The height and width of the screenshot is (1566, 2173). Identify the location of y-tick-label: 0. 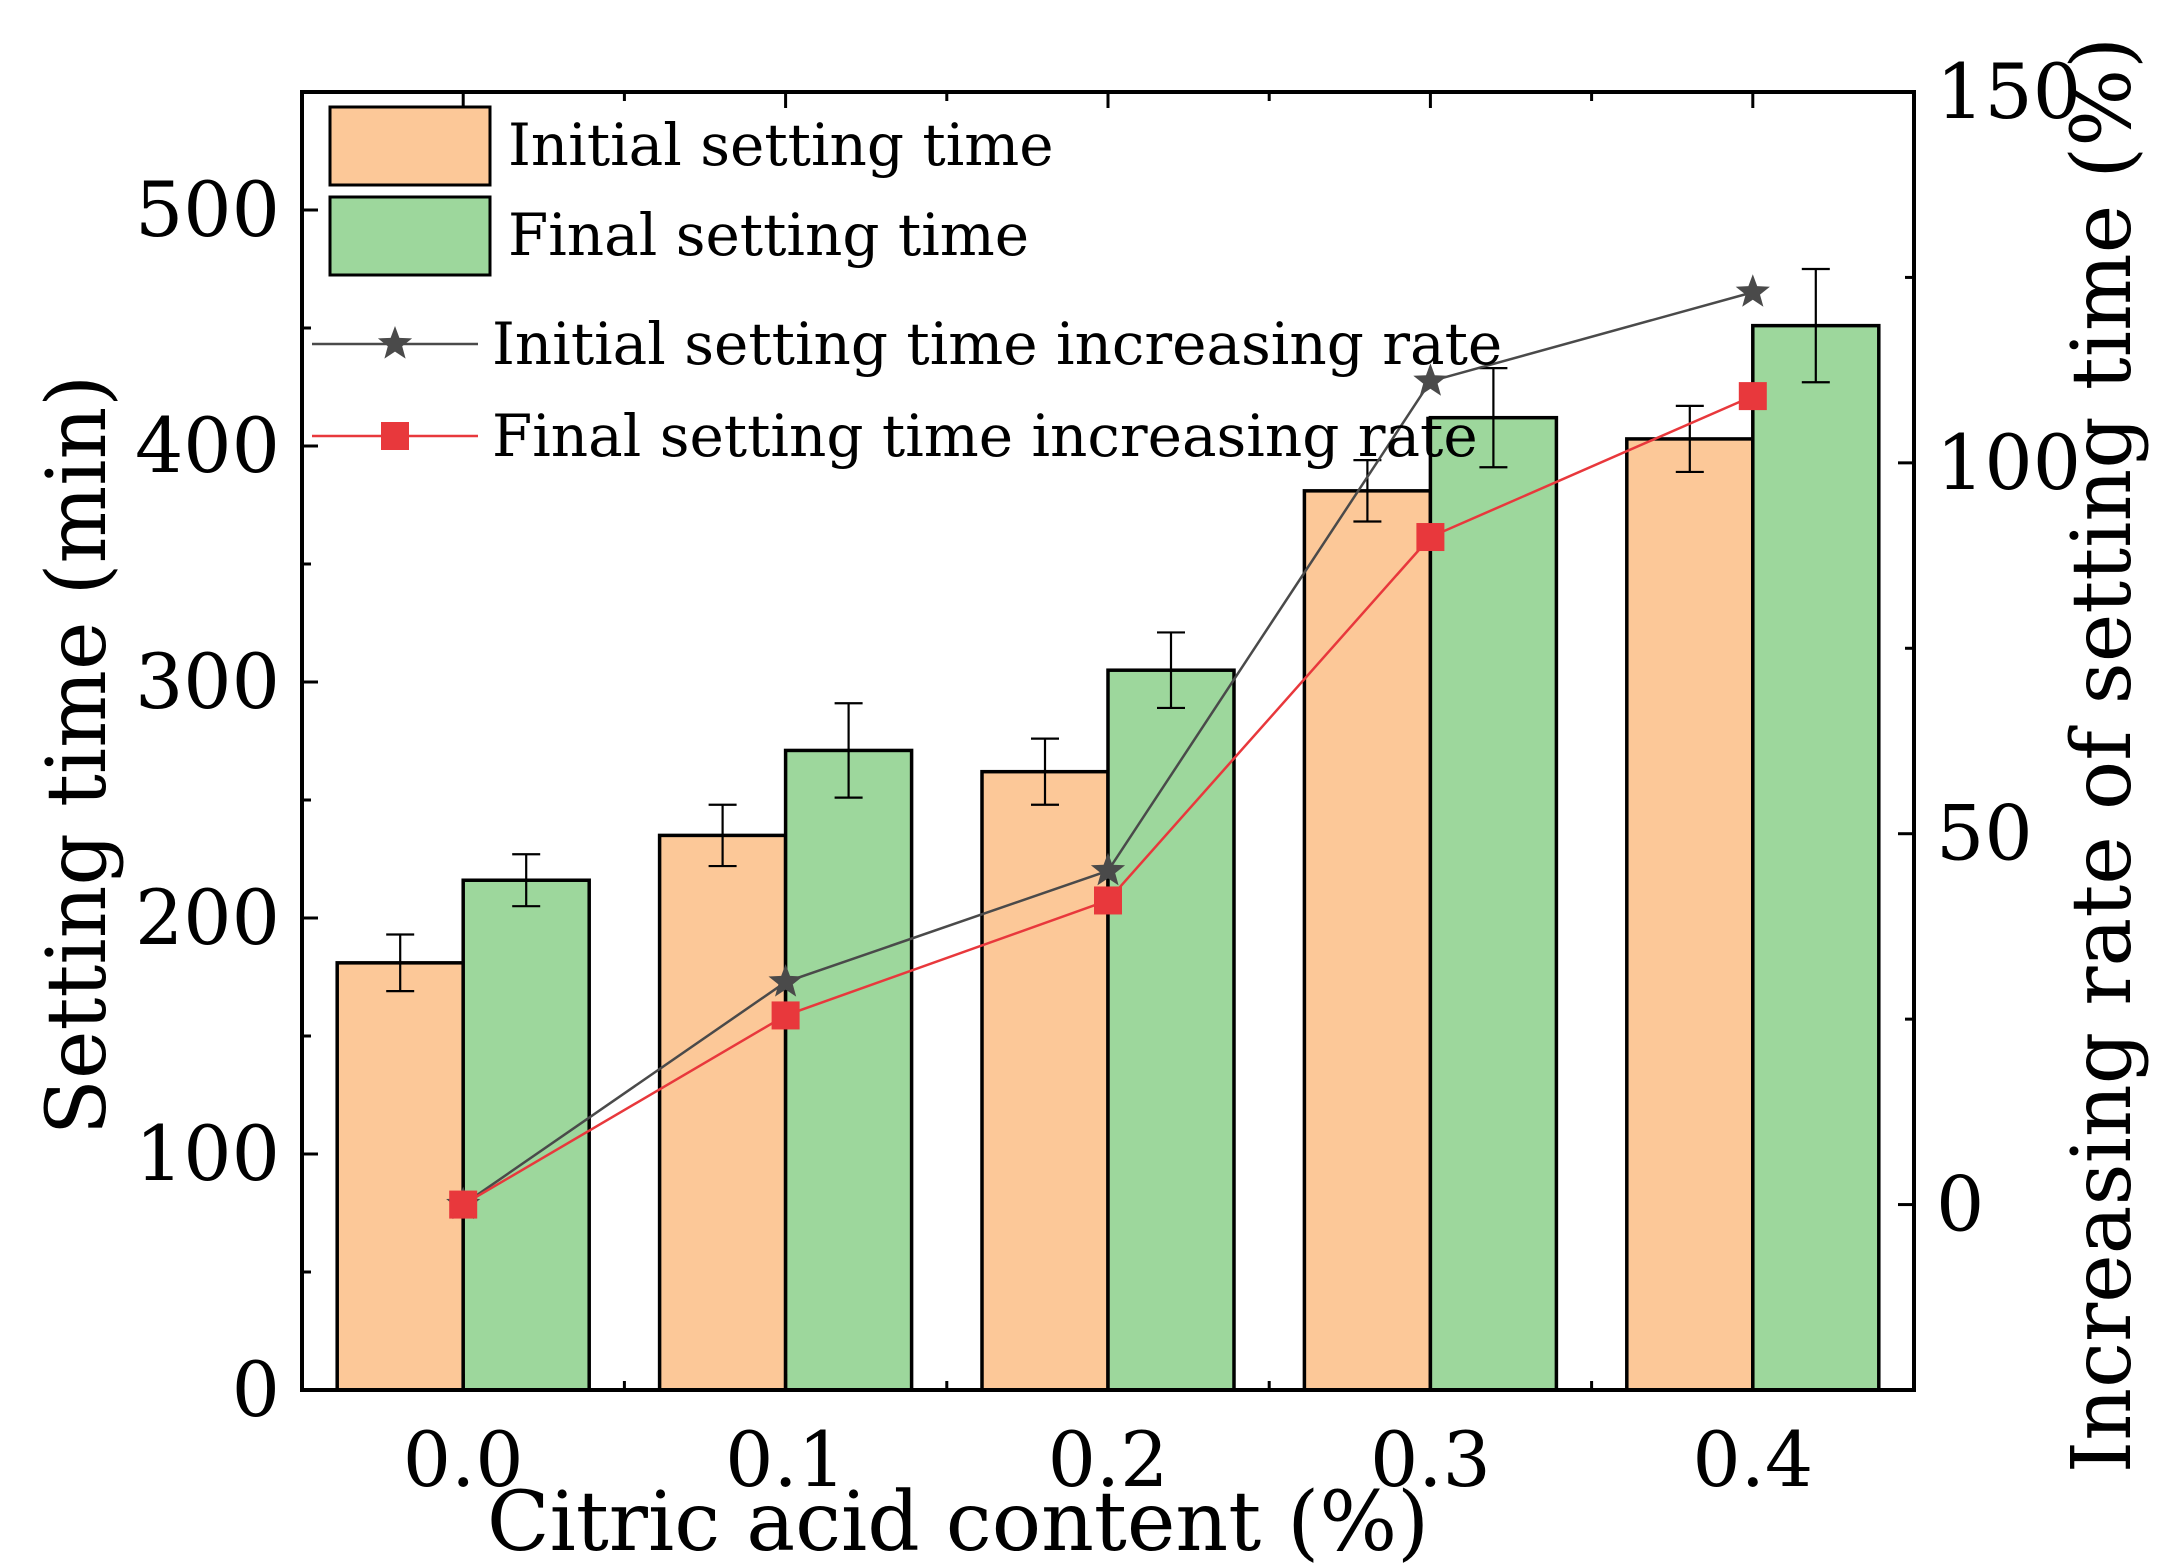
(256, 1389).